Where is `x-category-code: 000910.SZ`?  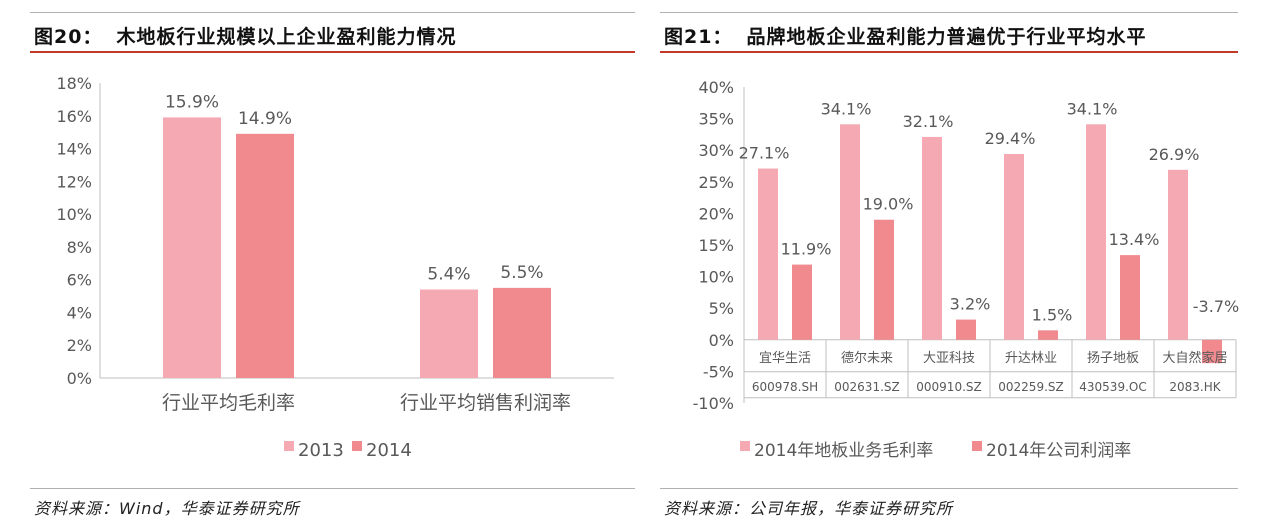 x-category-code: 000910.SZ is located at coordinates (948, 387).